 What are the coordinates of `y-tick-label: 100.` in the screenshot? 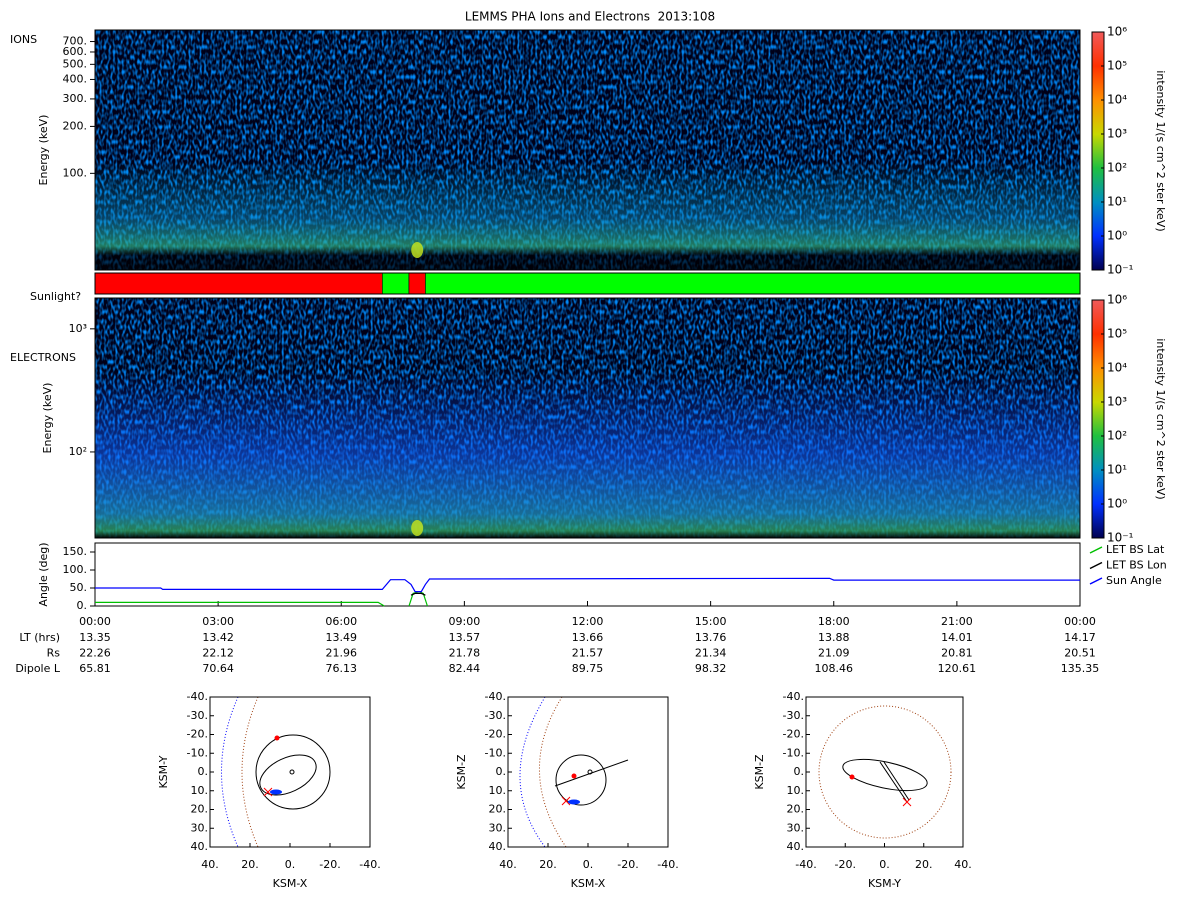 It's located at (75, 172).